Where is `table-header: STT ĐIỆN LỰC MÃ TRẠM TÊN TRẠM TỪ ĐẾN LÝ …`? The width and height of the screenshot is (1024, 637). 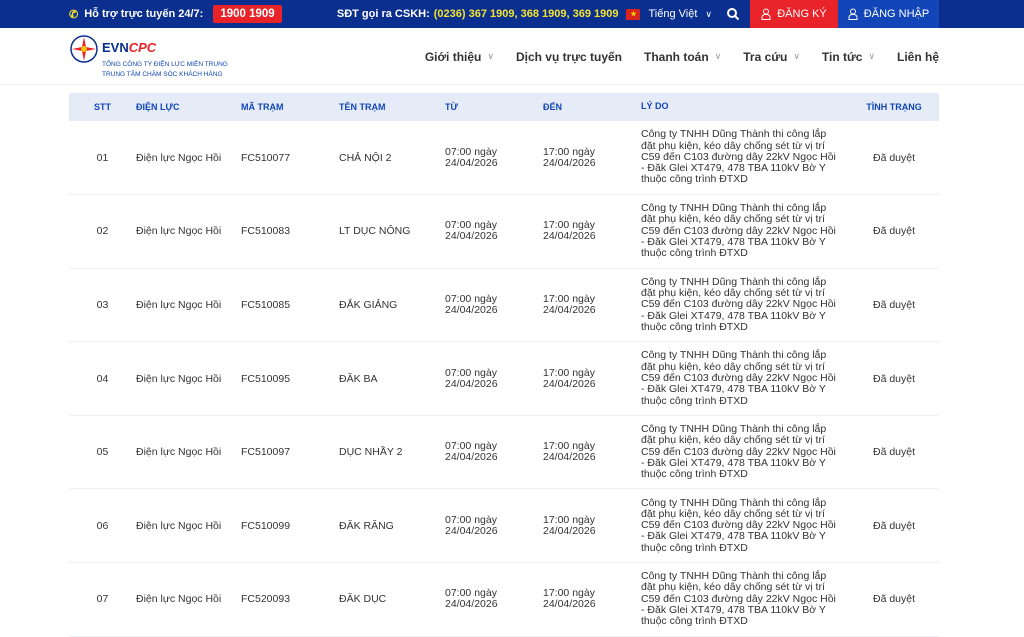
table-header: STT ĐIỆN LỰC MÃ TRẠM TÊN TRẠM TỪ ĐẾN LÝ … is located at coordinates (504, 107).